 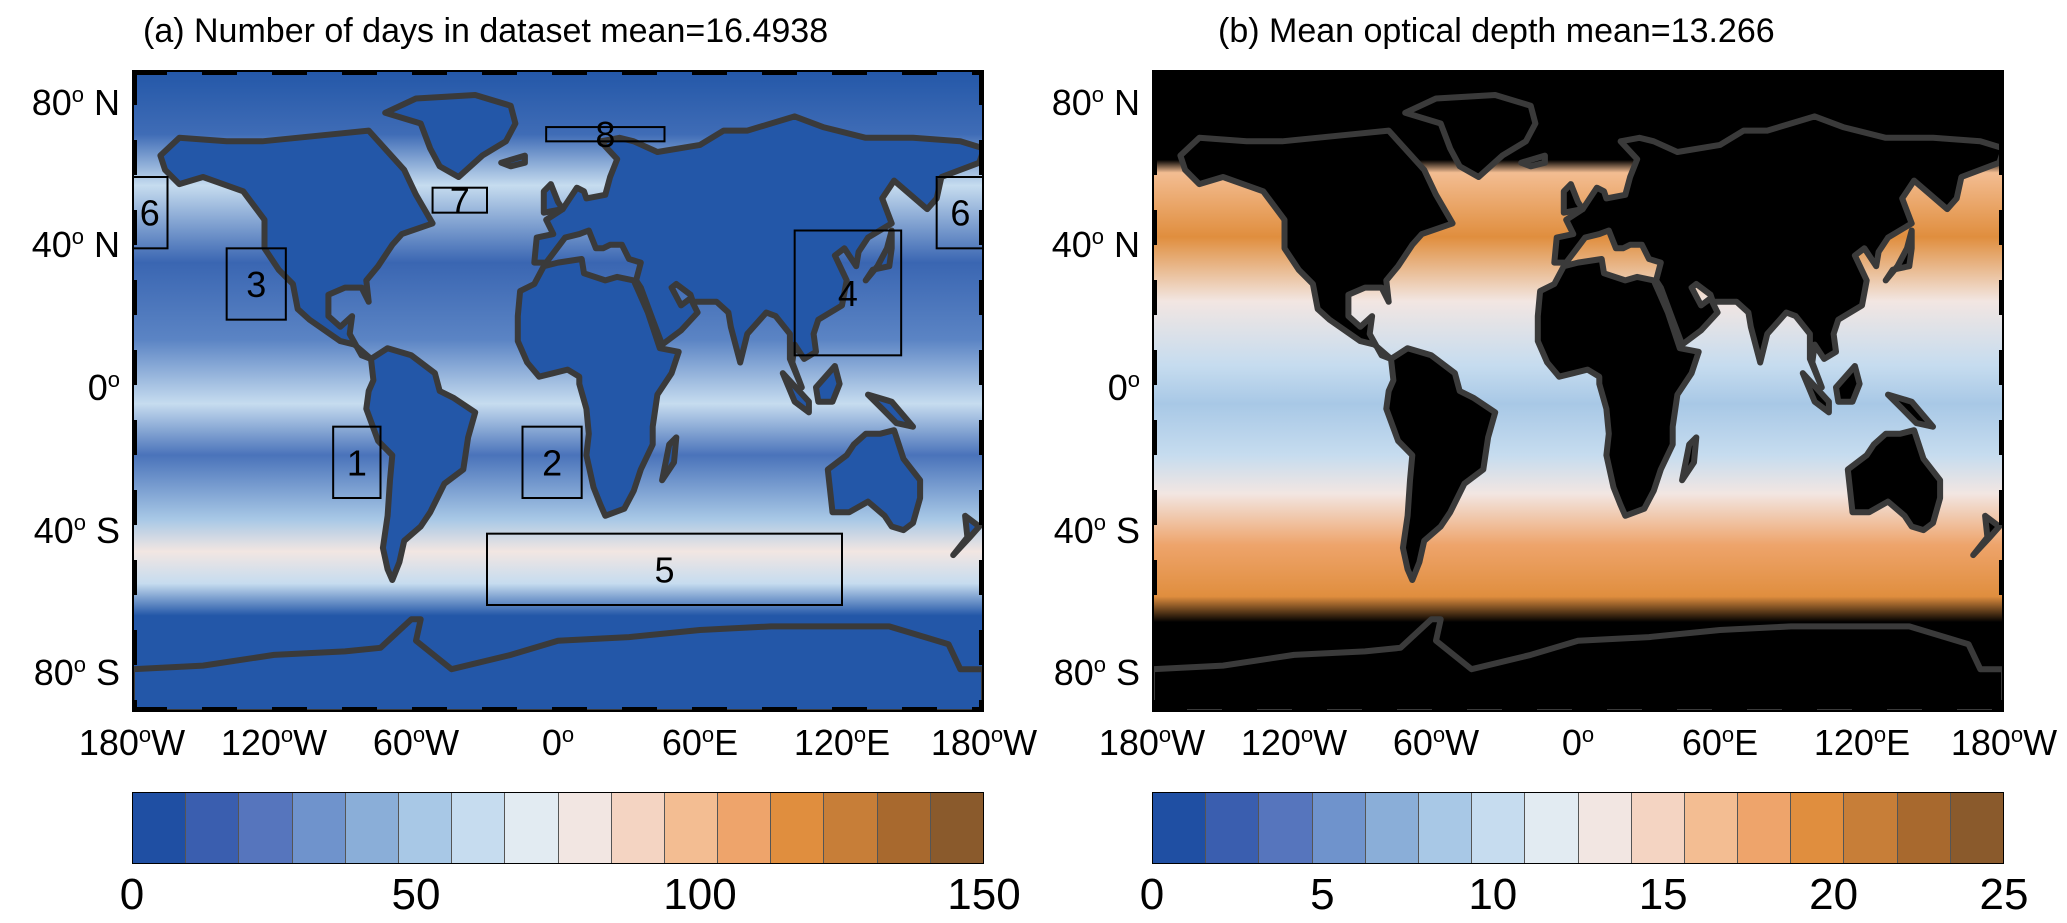 I want to click on region-label: 8, so click(x=605, y=134).